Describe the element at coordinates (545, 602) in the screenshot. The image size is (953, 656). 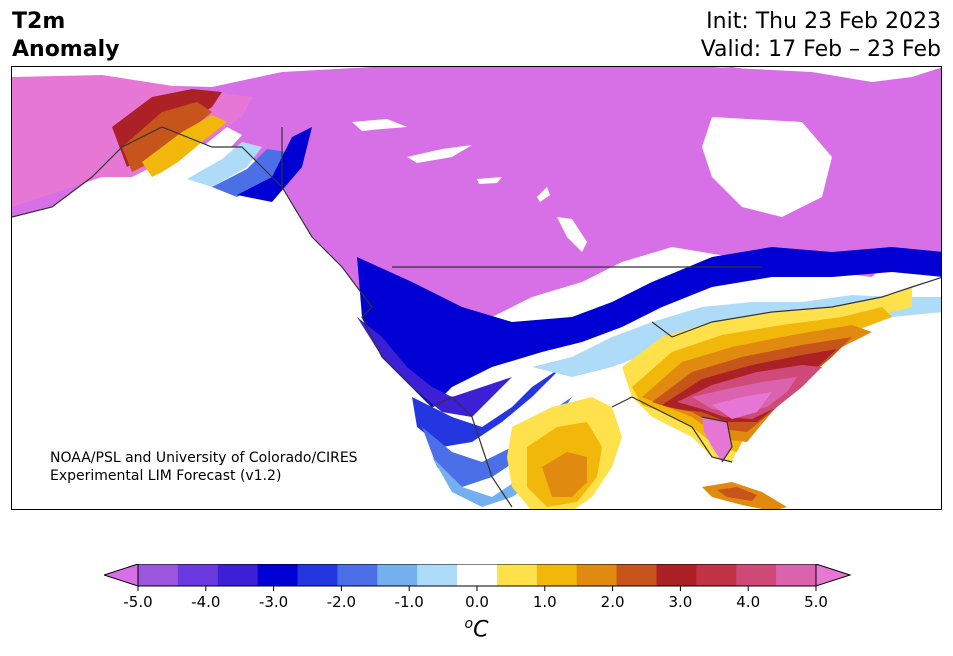
I see `colorbar-tick-label: 1.0` at that location.